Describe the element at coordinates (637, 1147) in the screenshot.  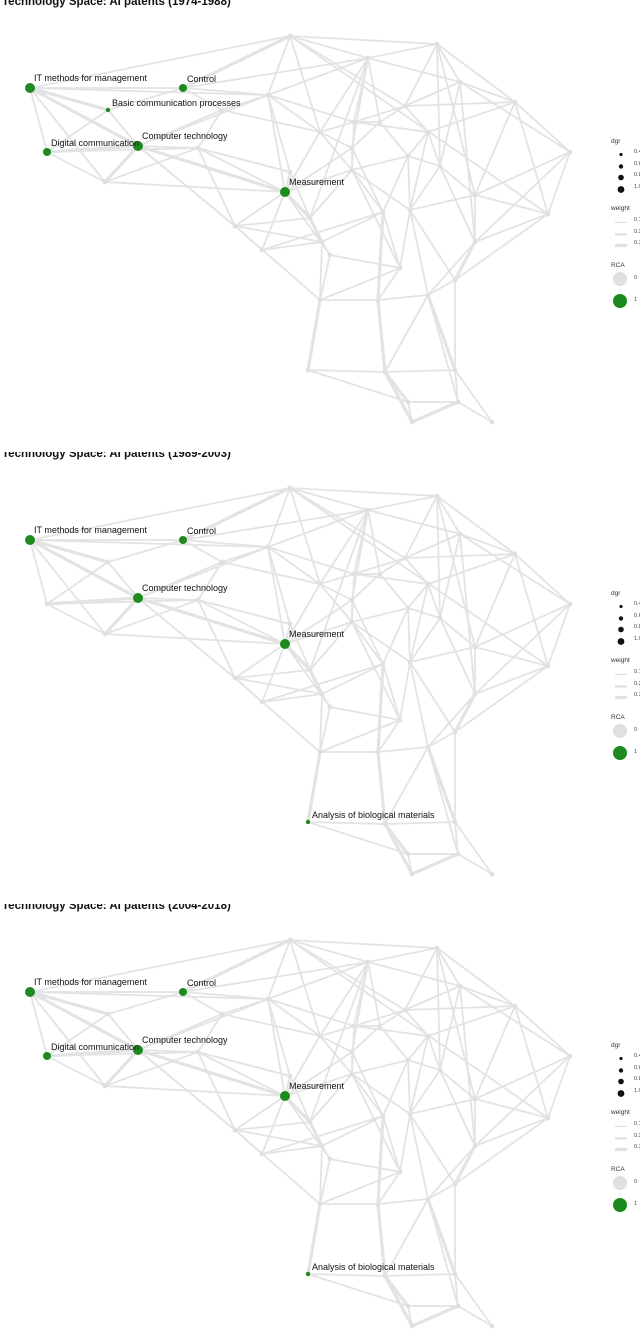
I see `legend-weight-label: 0.3` at that location.